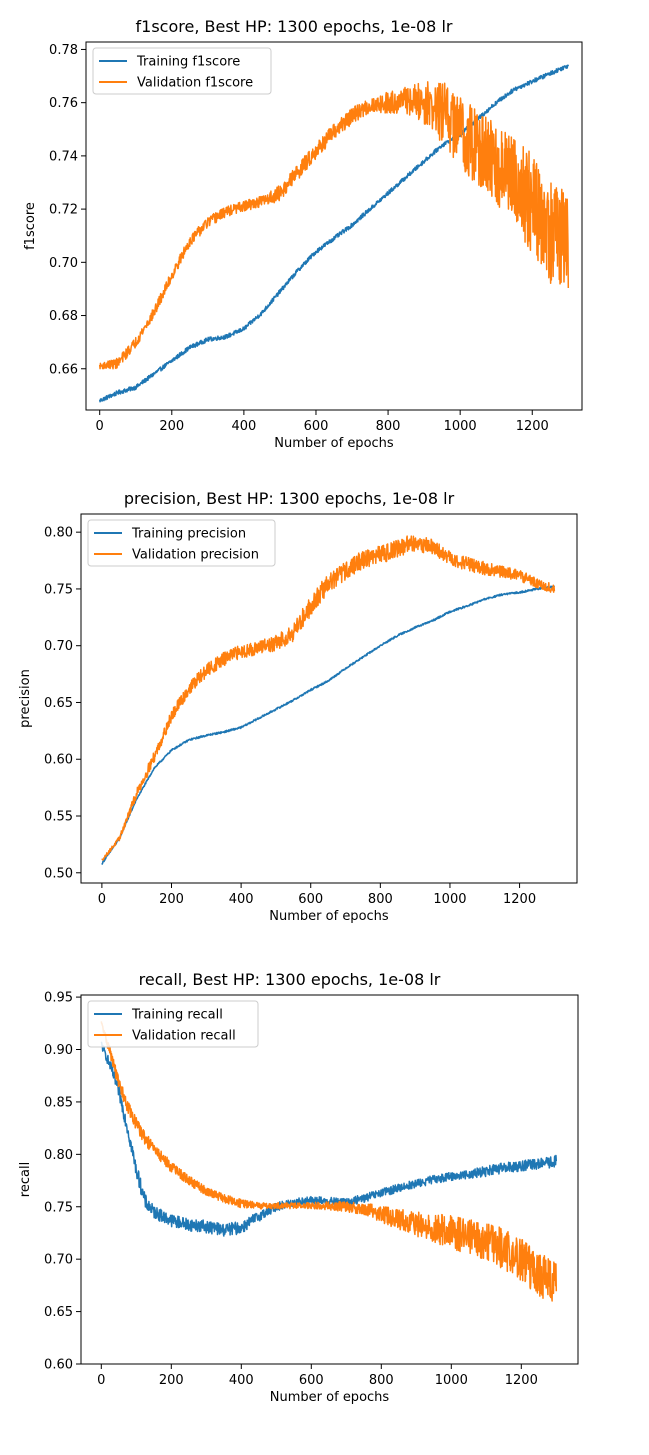 This screenshot has width=649, height=1455. Describe the element at coordinates (30, 226) in the screenshot. I see `y-axis-label: f1score` at that location.